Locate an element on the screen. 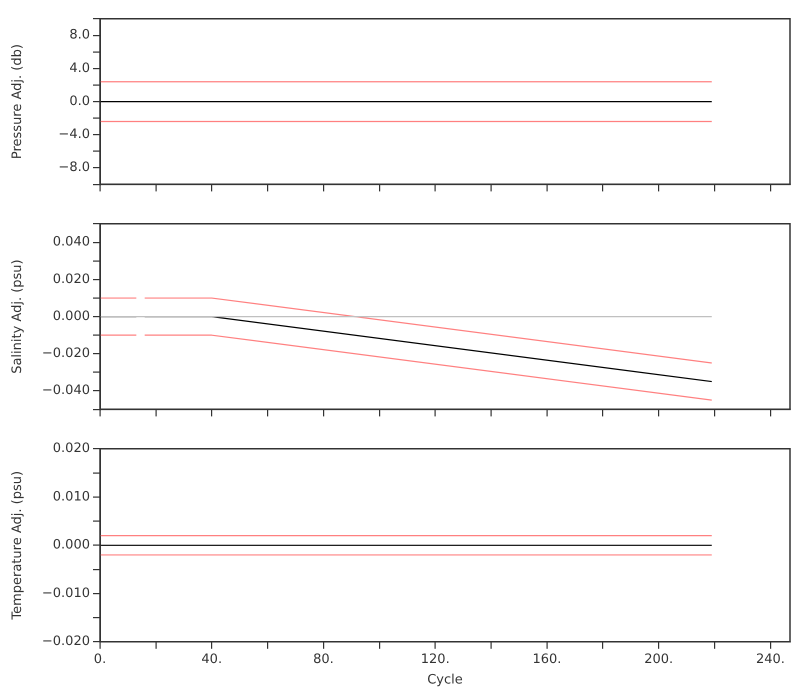  x-tick-label: 200. is located at coordinates (659, 659).